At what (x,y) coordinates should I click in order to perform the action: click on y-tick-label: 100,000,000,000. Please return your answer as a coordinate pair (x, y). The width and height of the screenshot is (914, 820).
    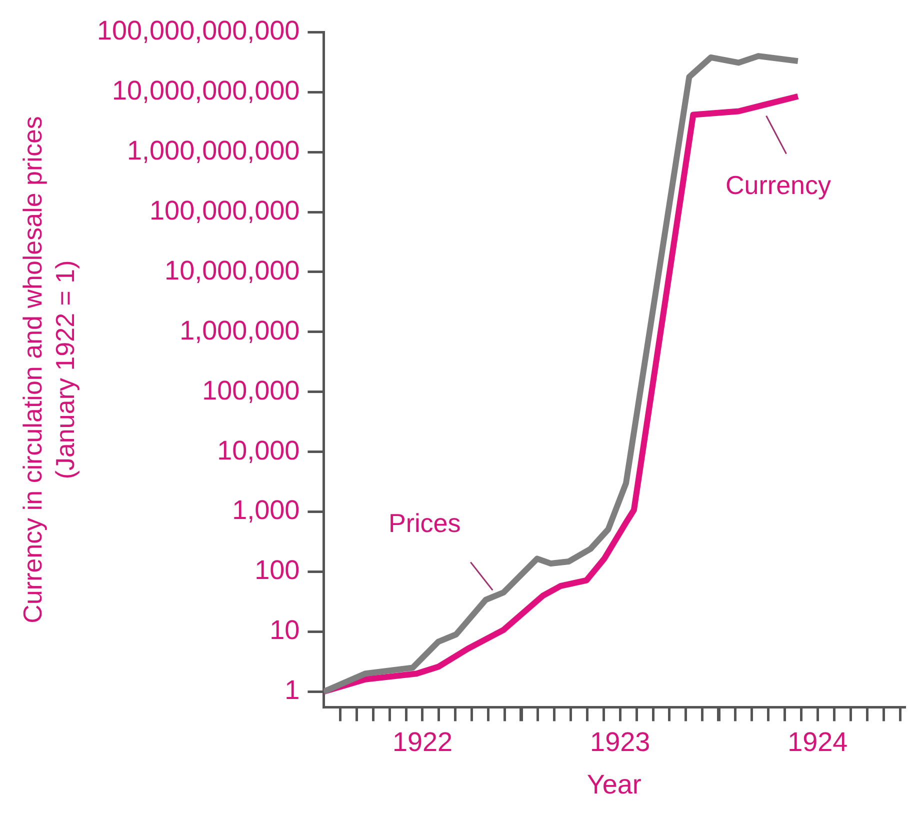
    Looking at the image, I should click on (198, 31).